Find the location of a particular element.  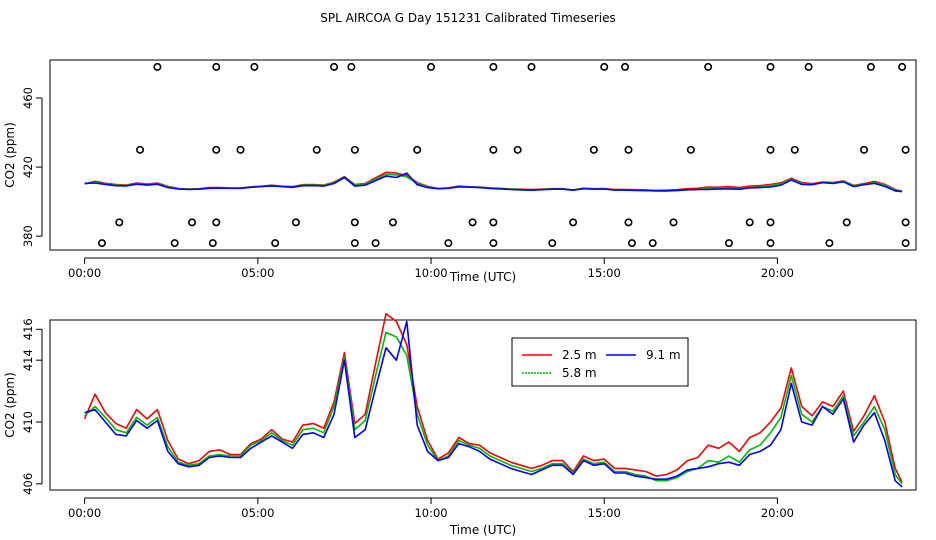

bottom-y-tick-label: 406 is located at coordinates (28, 484).